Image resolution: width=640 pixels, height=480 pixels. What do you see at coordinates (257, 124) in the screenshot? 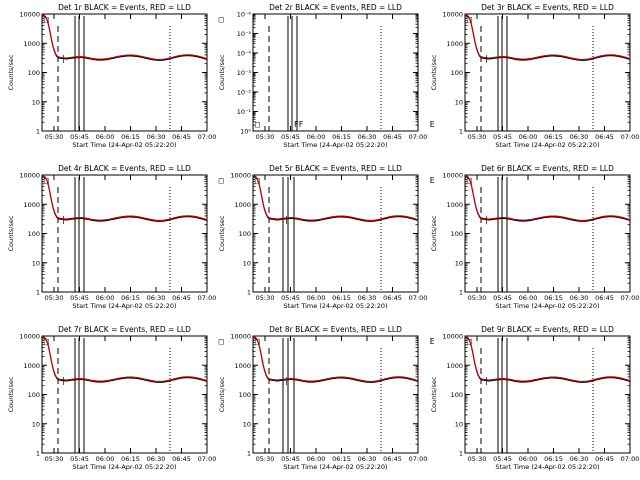
I see `flag-marker: □` at bounding box center [257, 124].